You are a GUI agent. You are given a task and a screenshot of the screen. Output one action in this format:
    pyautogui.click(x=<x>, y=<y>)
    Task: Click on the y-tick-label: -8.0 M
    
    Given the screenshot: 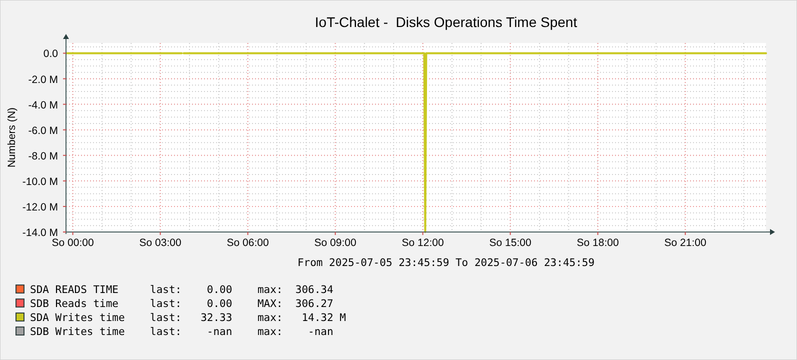 What is the action you would take?
    pyautogui.click(x=43, y=156)
    